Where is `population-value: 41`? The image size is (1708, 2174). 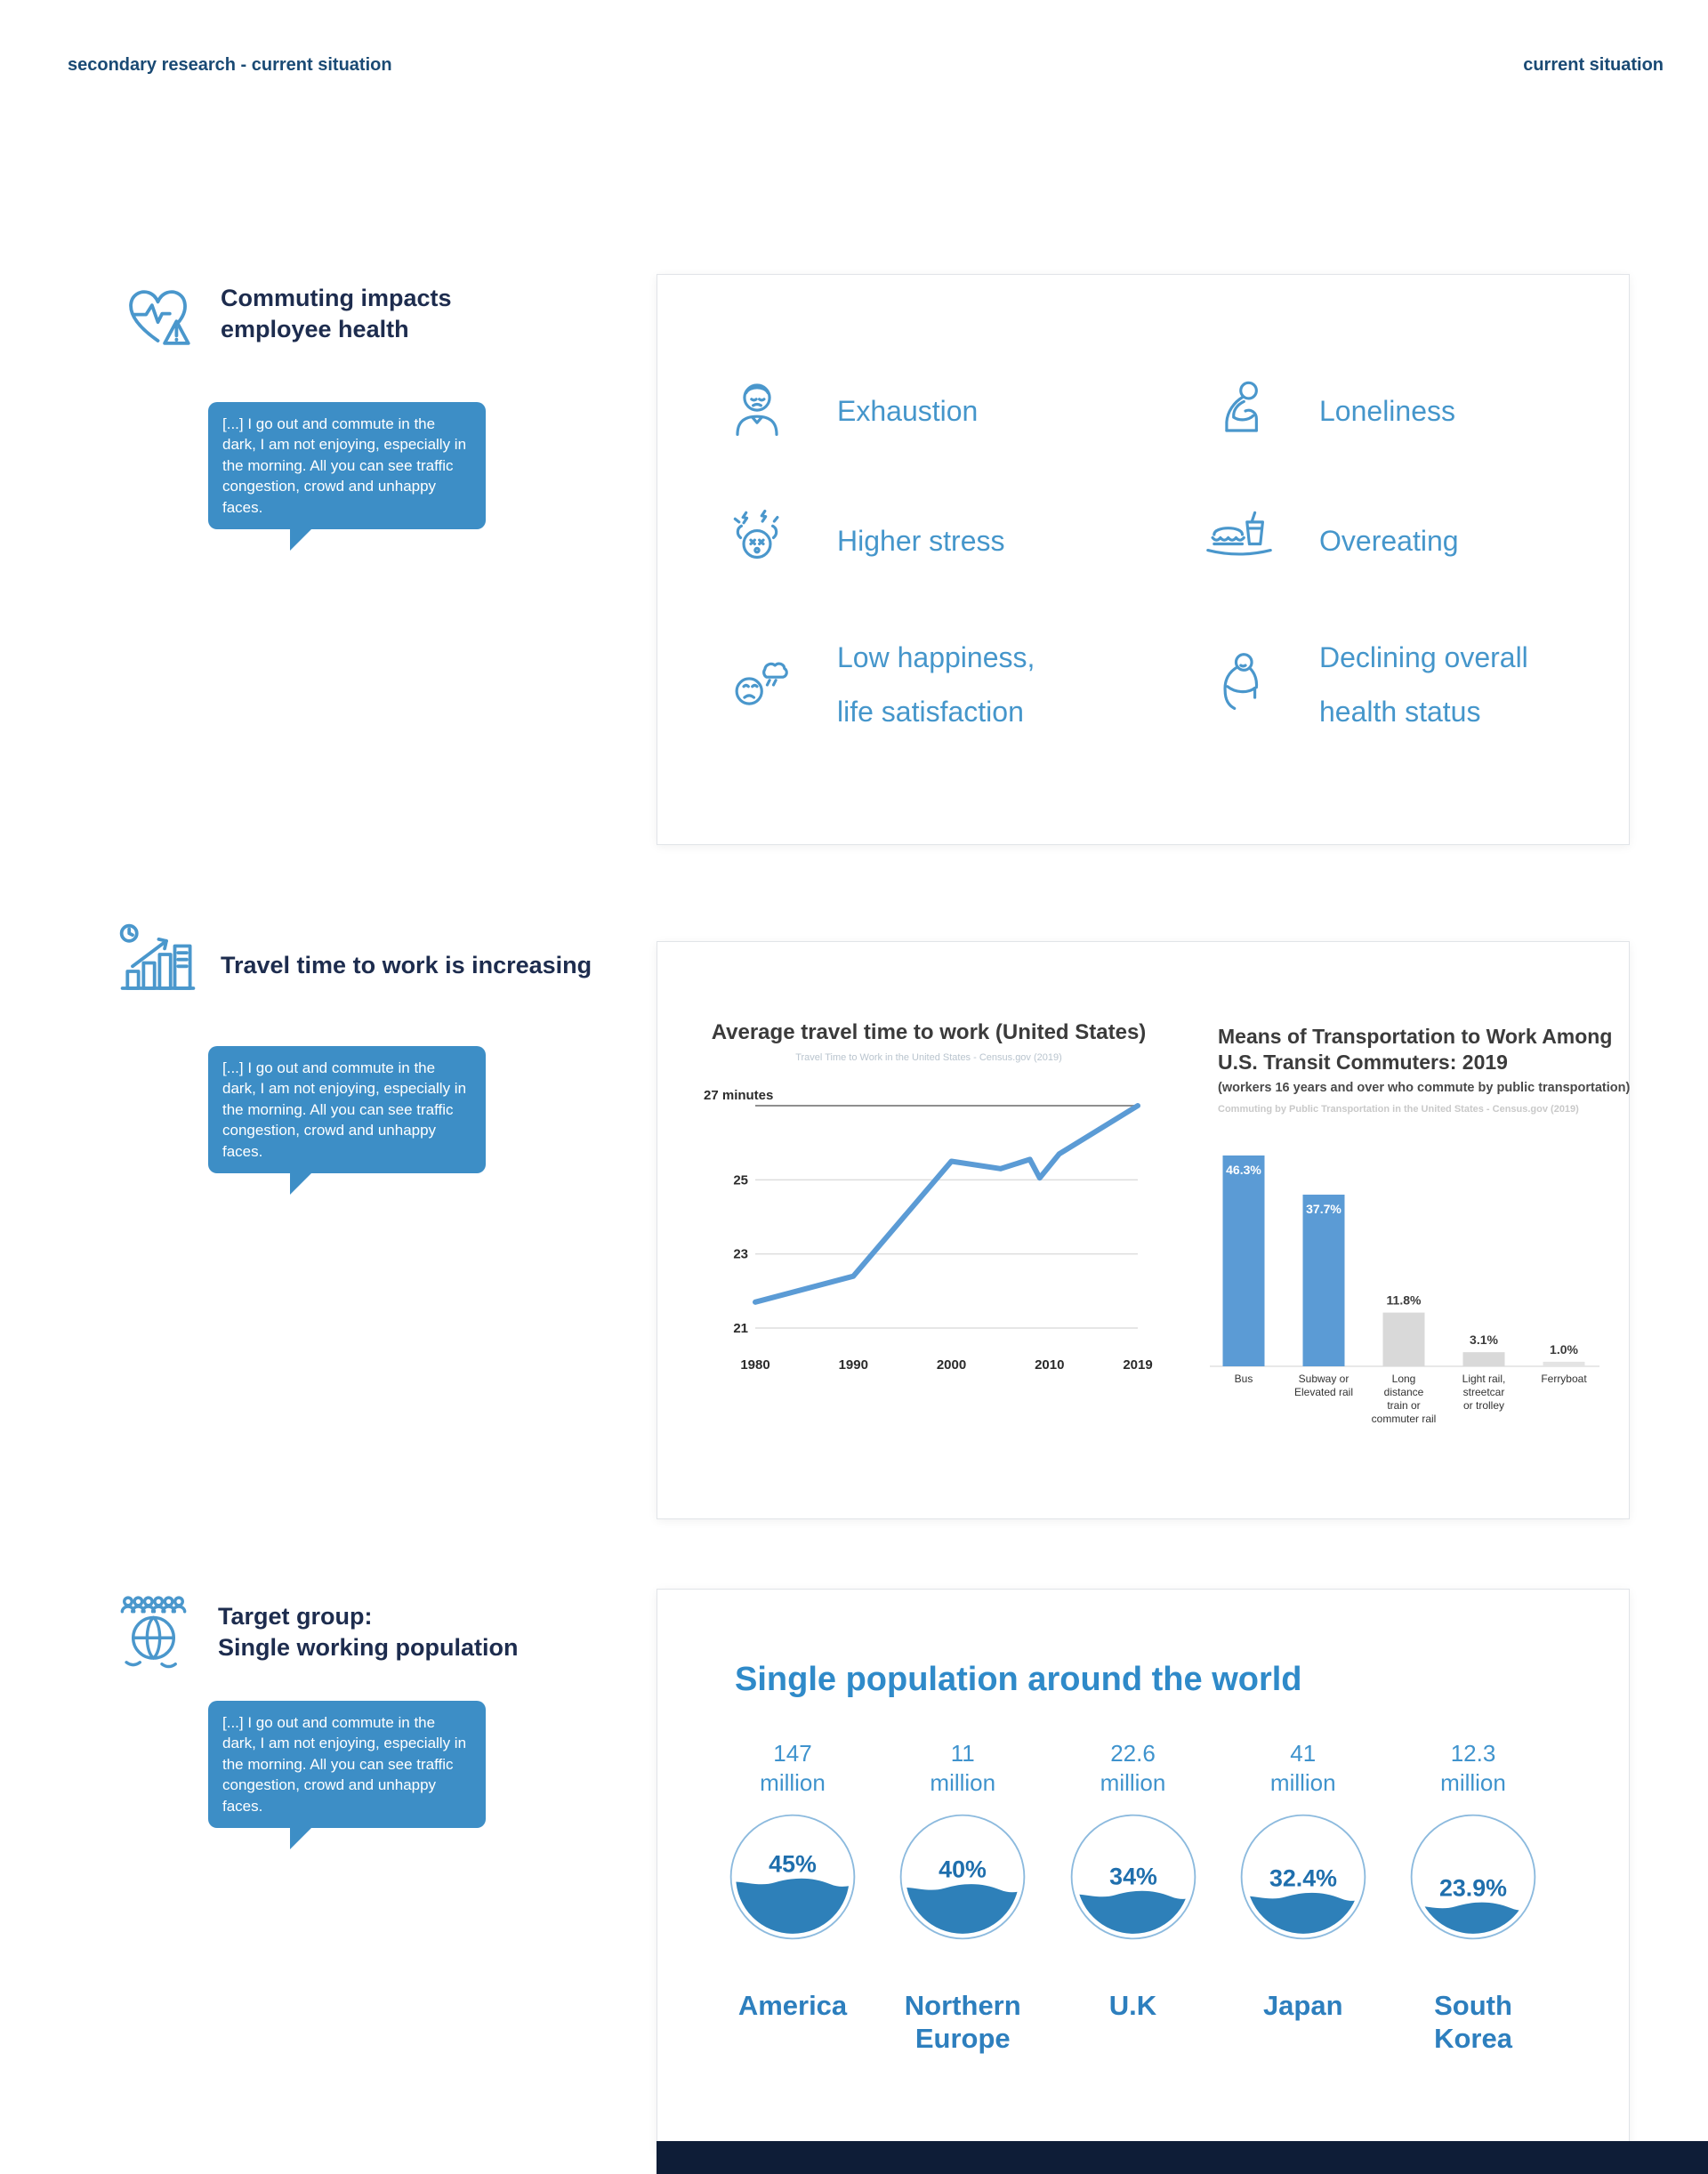
population-value: 41 is located at coordinates (1303, 1753).